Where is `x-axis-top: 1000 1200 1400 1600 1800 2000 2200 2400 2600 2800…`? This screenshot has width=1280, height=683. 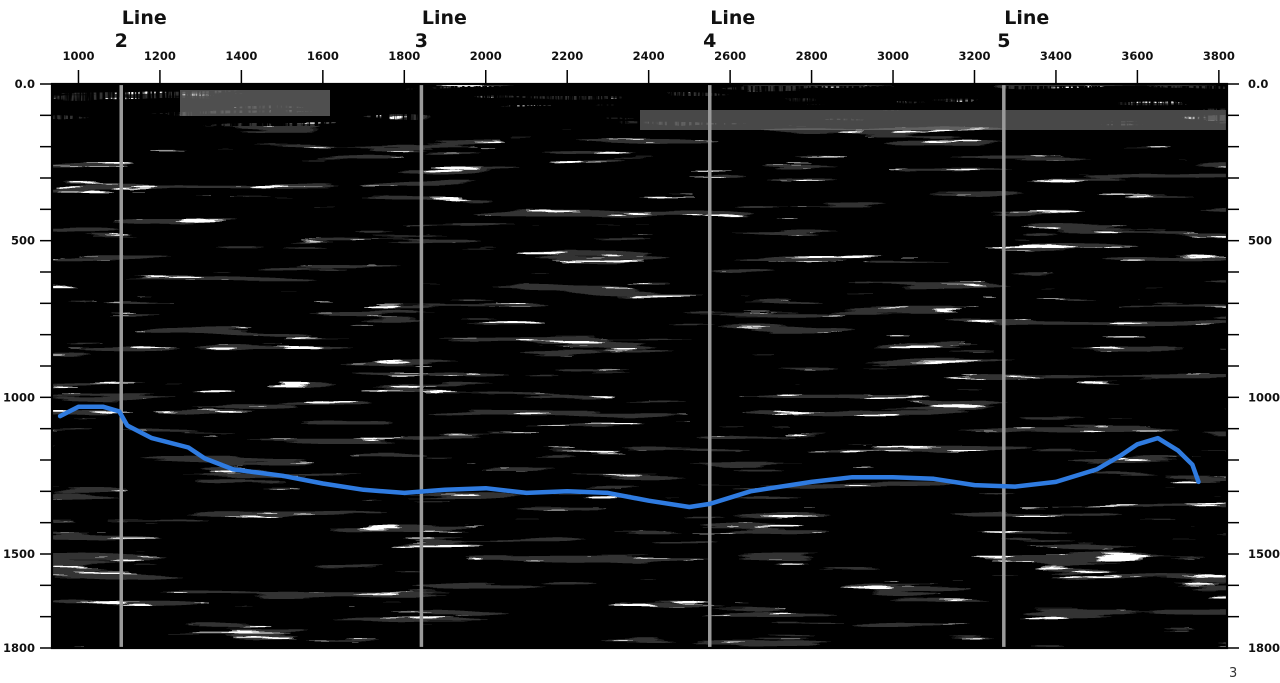 x-axis-top: 1000 1200 1400 1600 1800 2000 2200 2400 2600 2800… is located at coordinates (648, 66).